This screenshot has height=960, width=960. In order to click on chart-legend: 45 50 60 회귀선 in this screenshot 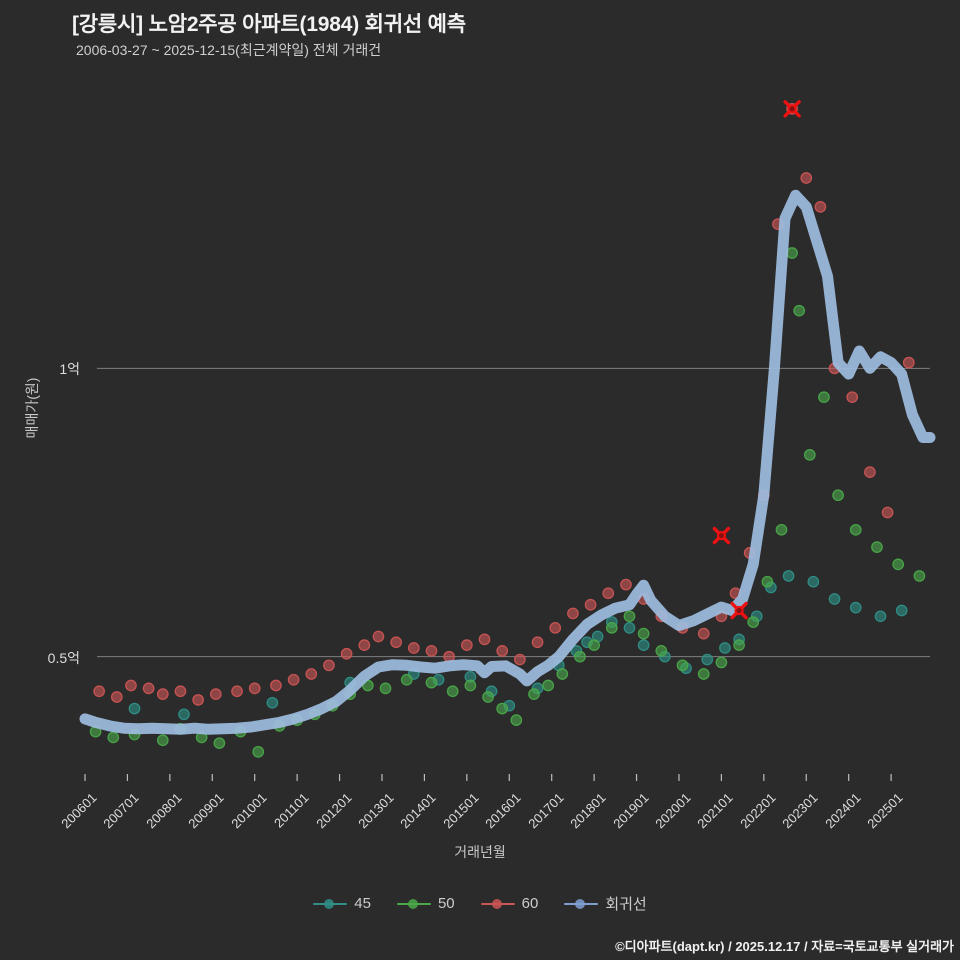, I will do `click(480, 903)`.